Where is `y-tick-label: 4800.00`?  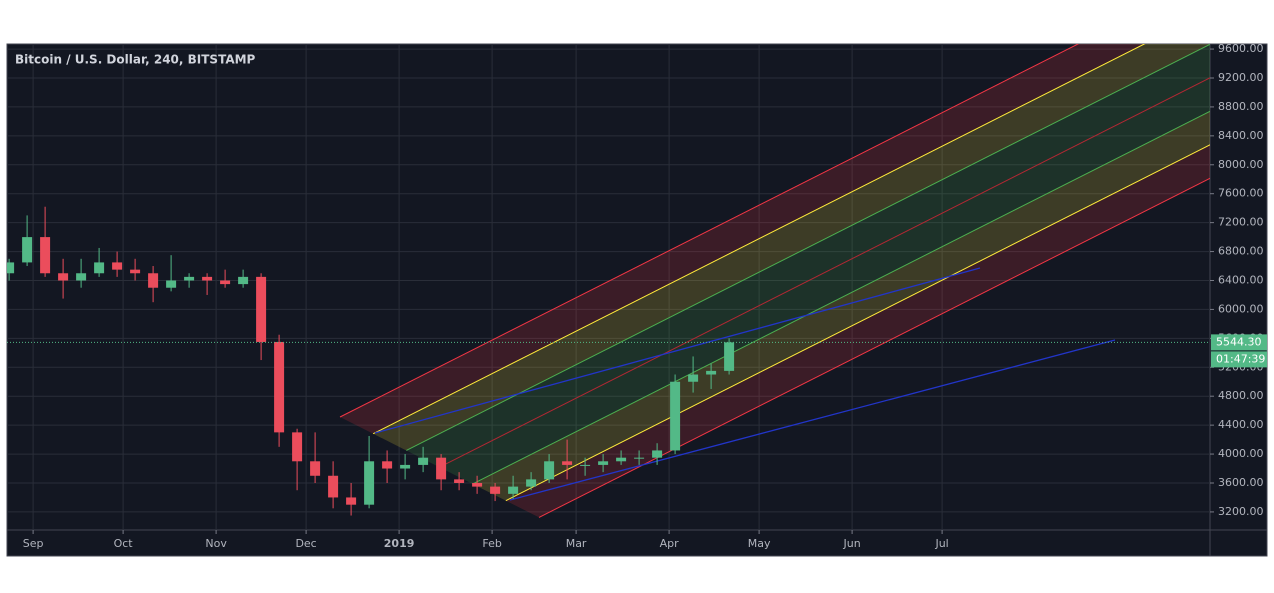 y-tick-label: 4800.00 is located at coordinates (1241, 395).